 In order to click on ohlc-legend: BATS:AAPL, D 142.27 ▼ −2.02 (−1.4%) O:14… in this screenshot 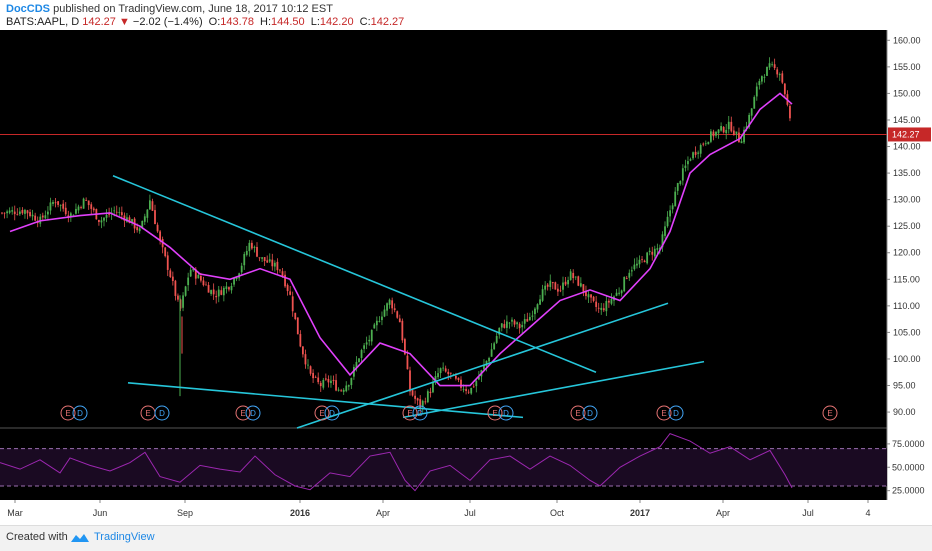, I will do `click(205, 22)`.